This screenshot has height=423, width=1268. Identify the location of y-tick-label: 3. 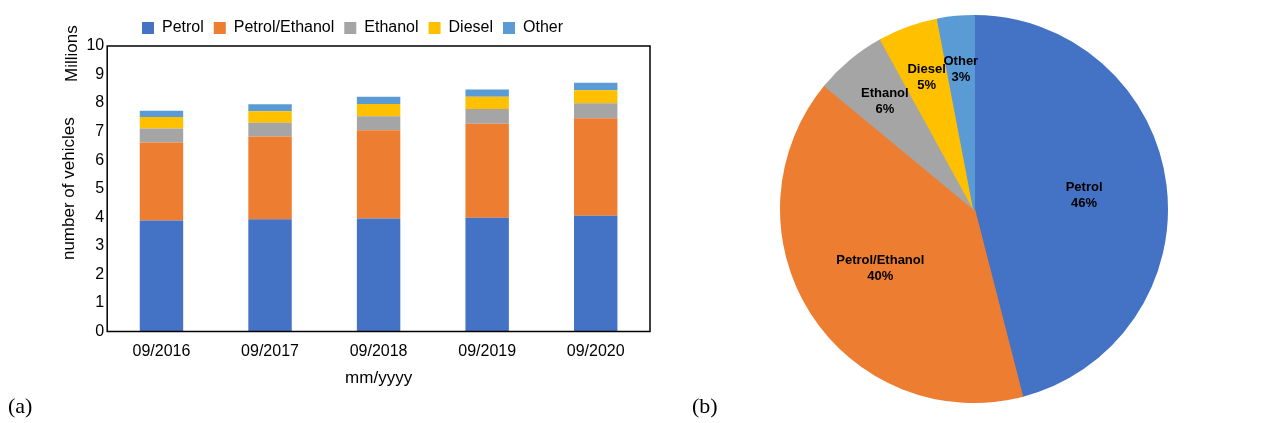
(100, 245).